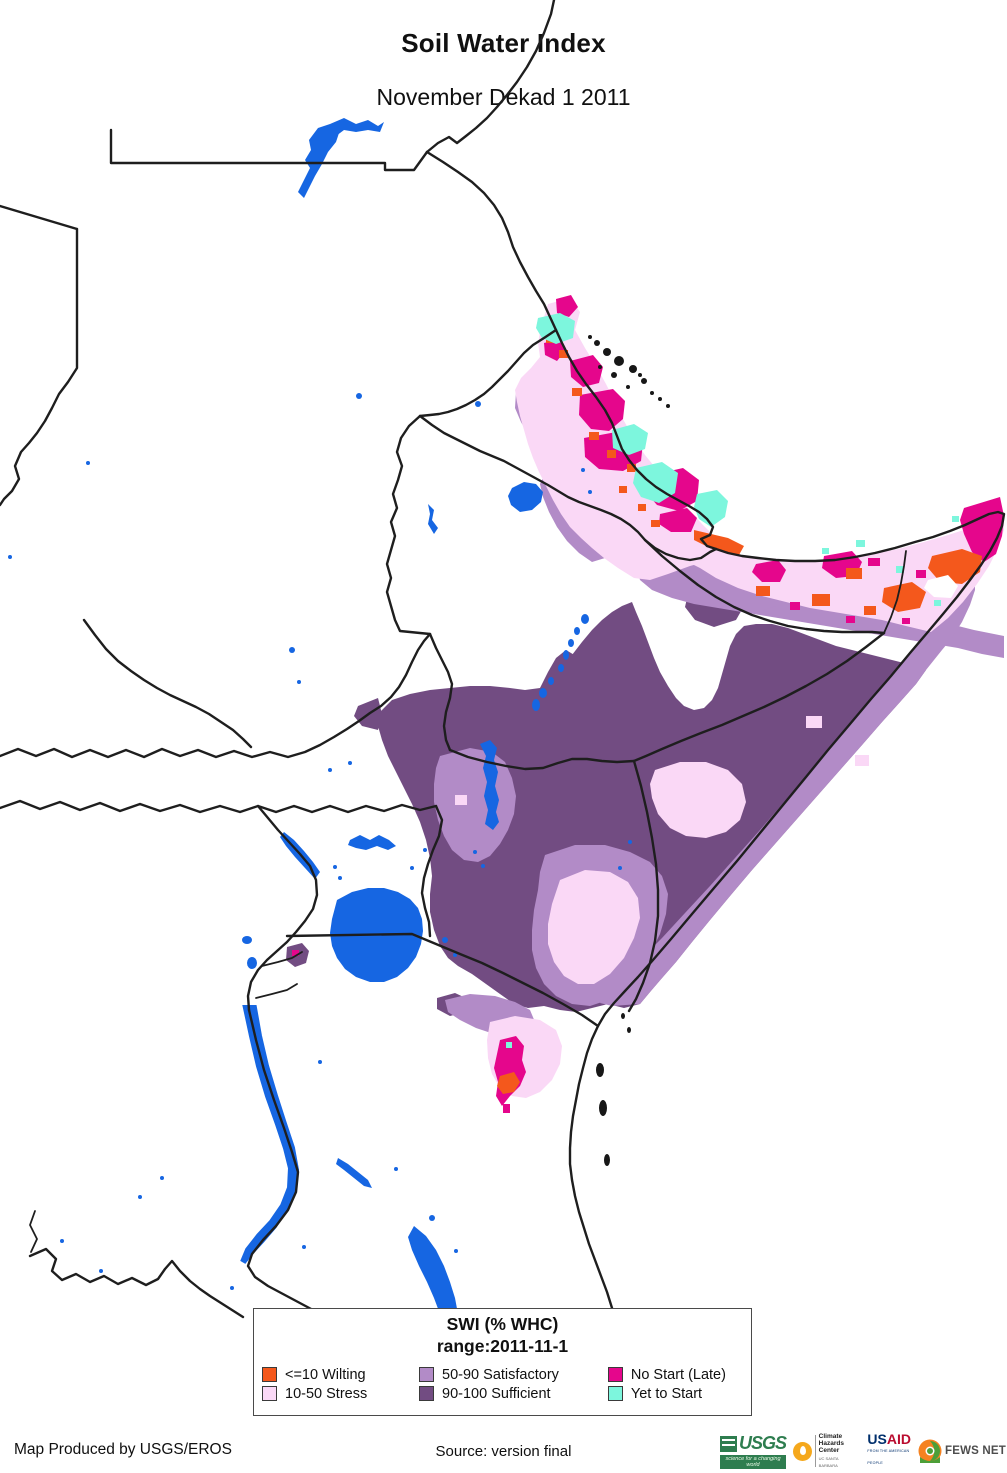 The width and height of the screenshot is (1007, 1473). Describe the element at coordinates (829, 1450) in the screenshot. I see `chc-line: Center` at that location.